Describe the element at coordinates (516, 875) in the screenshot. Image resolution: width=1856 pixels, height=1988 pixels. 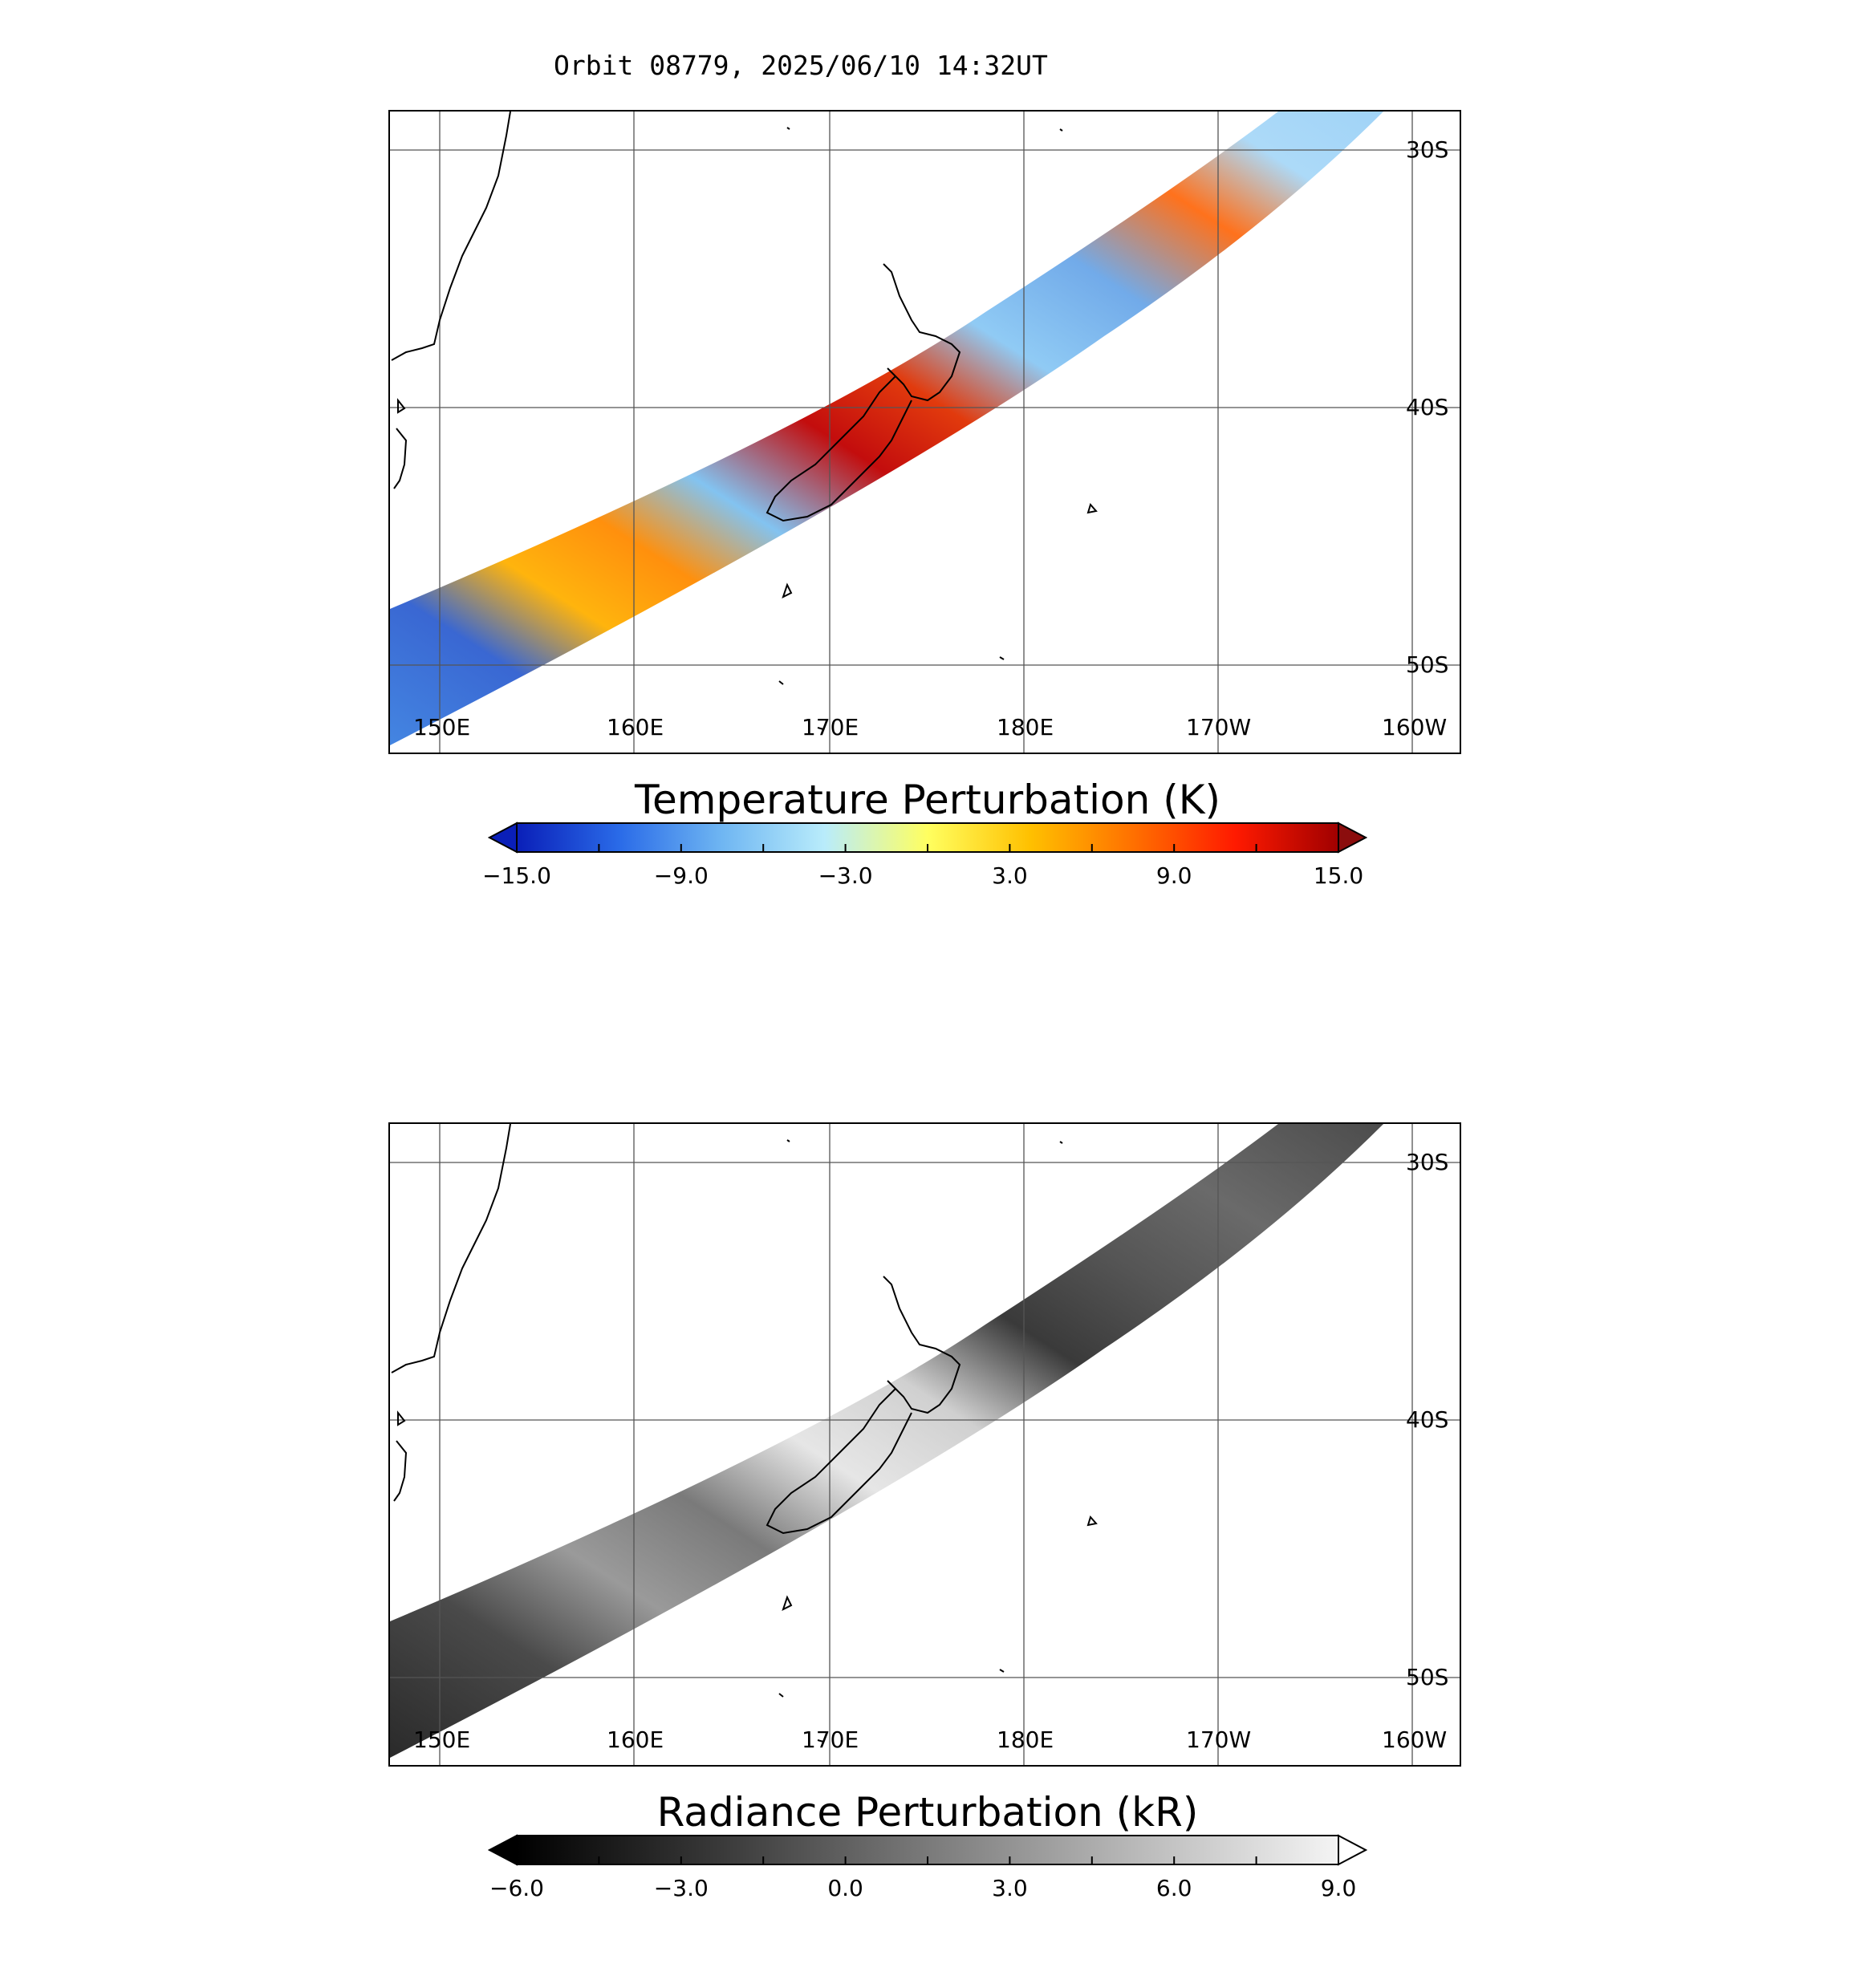
I see `colorbar-tick-label: −15.0` at that location.